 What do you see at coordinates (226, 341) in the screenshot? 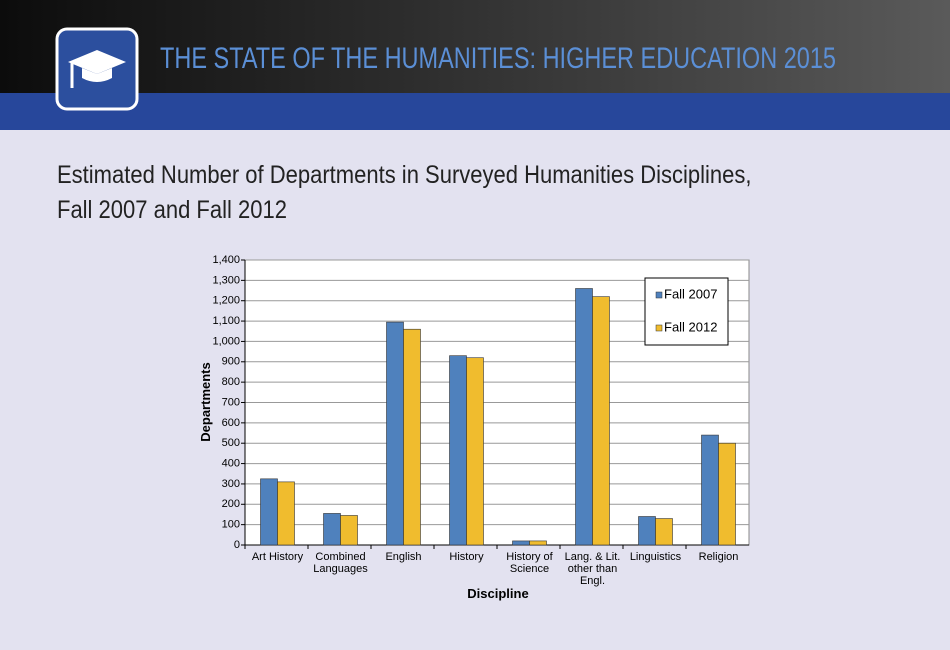
I see `y-tick-label: 1,000` at bounding box center [226, 341].